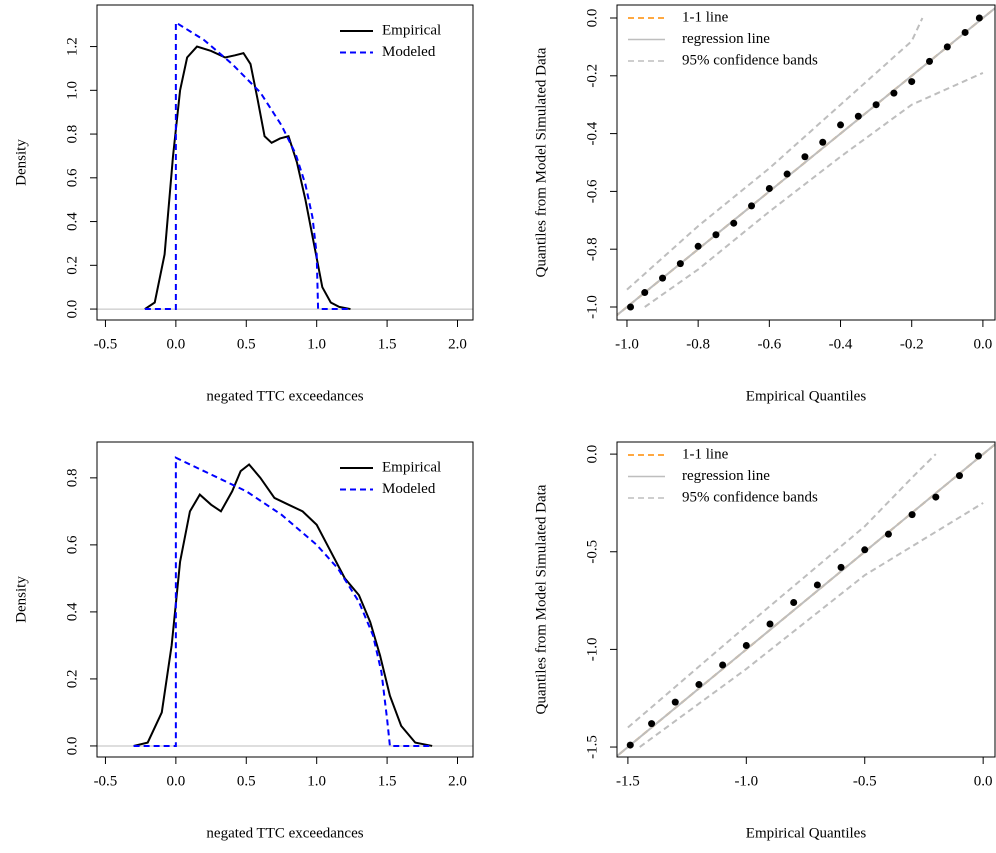 The width and height of the screenshot is (996, 853). Describe the element at coordinates (284, 833) in the screenshot. I see `x-axis-title: negated TTC exceedances` at that location.